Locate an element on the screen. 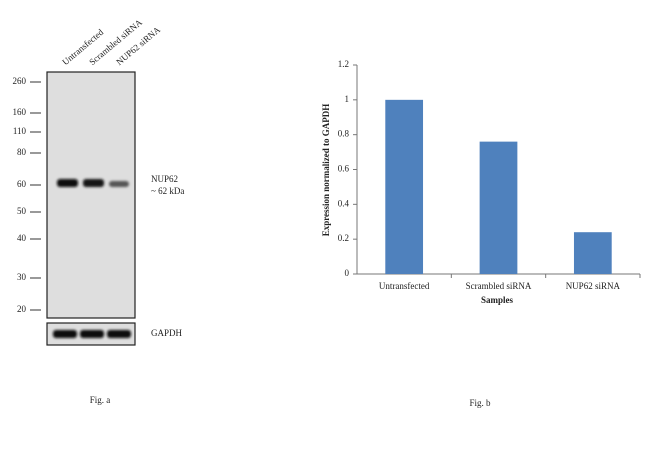 The width and height of the screenshot is (650, 461). marker-label: 110 is located at coordinates (20, 131).